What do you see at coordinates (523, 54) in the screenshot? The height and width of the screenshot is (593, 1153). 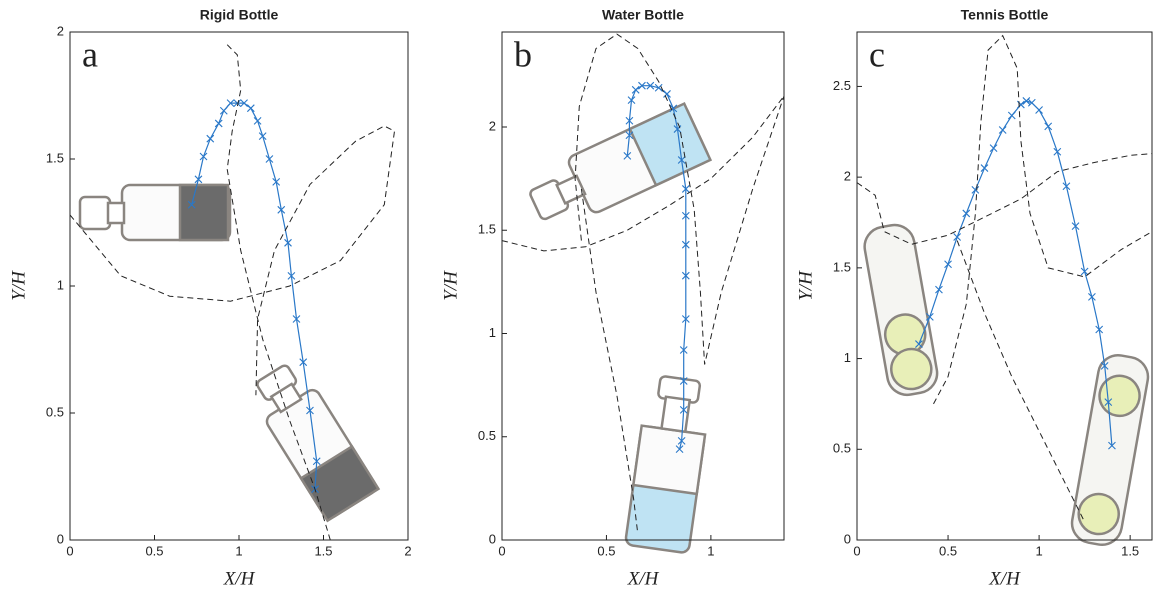 I see `panel-letter: b` at bounding box center [523, 54].